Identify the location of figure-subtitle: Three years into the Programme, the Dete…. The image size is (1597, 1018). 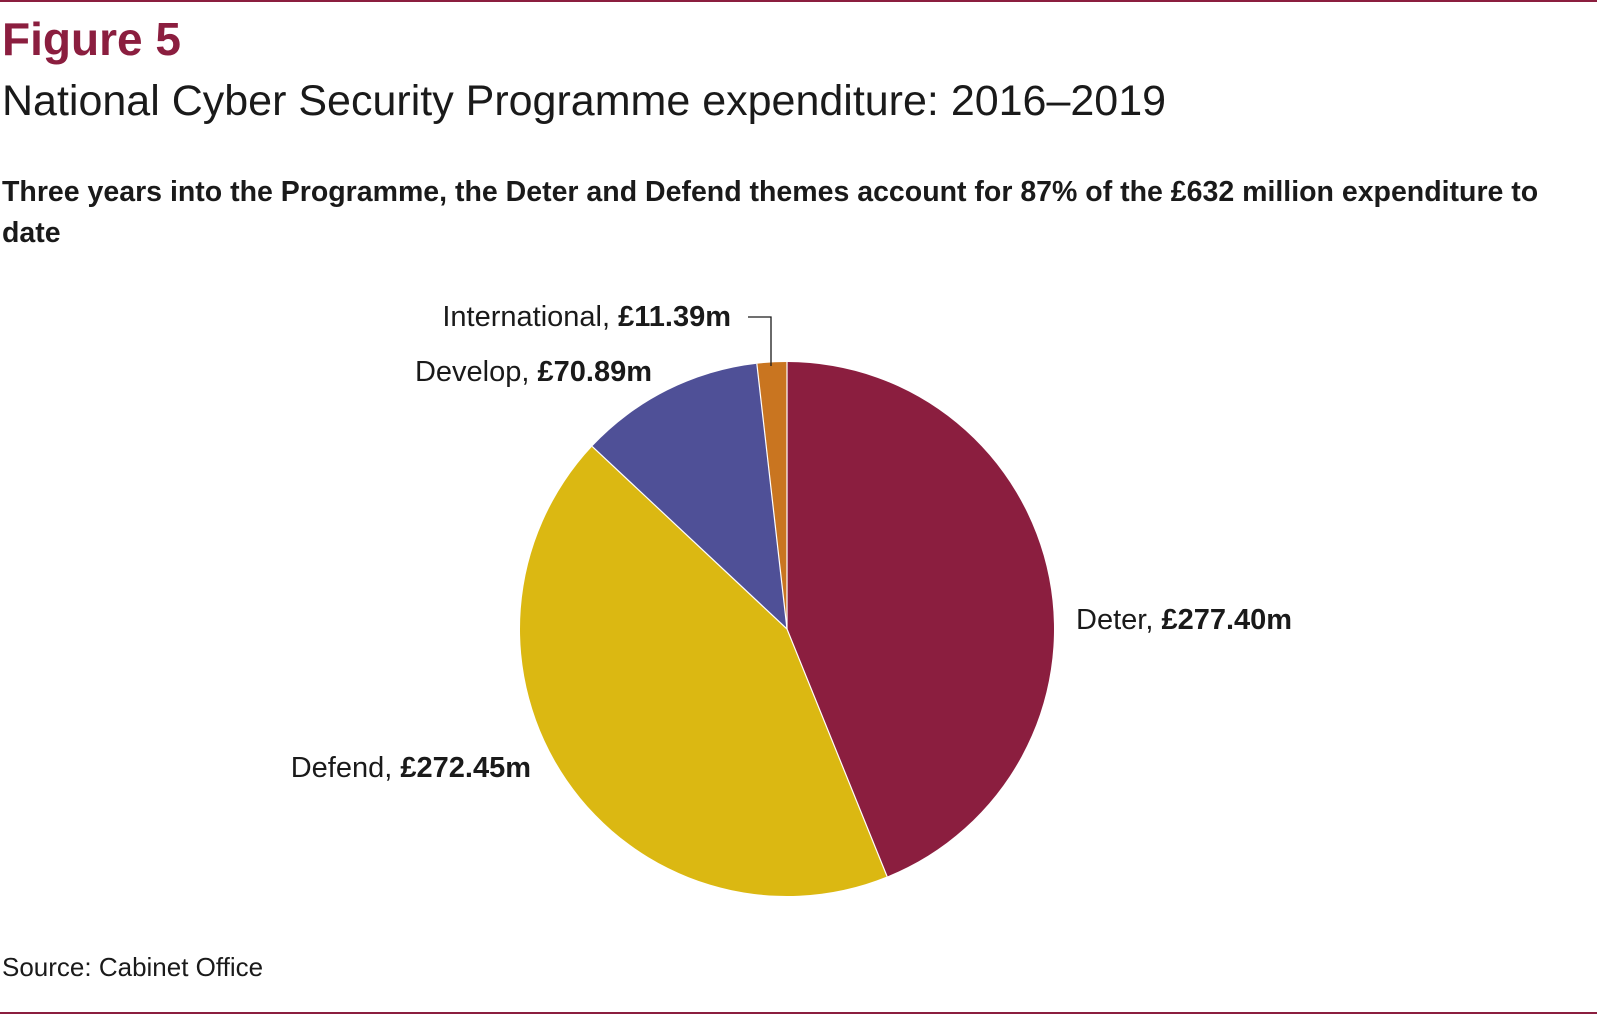
(770, 212).